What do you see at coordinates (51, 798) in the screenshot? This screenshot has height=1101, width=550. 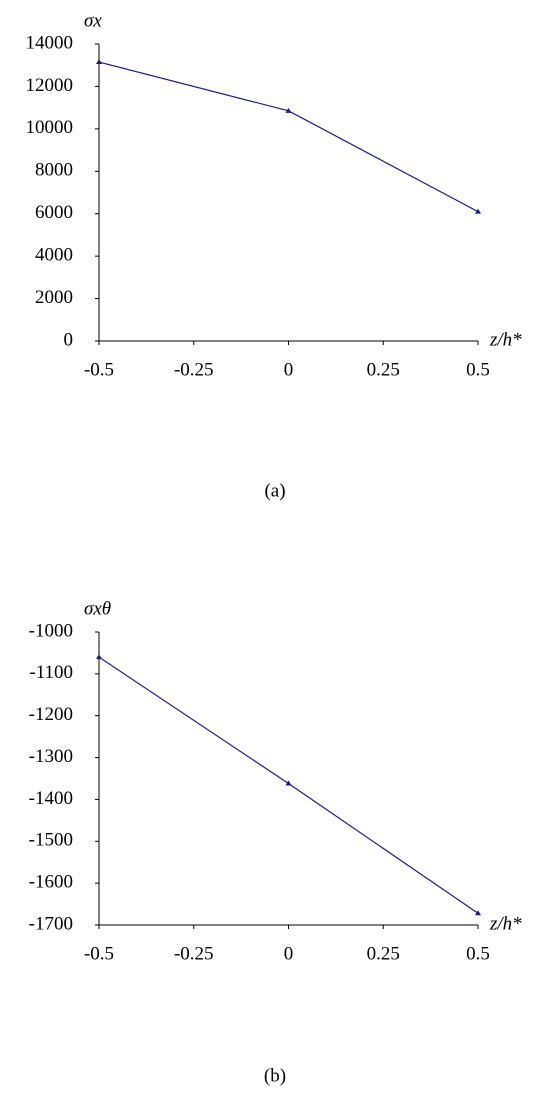 I see `y-tick-label: -1400` at bounding box center [51, 798].